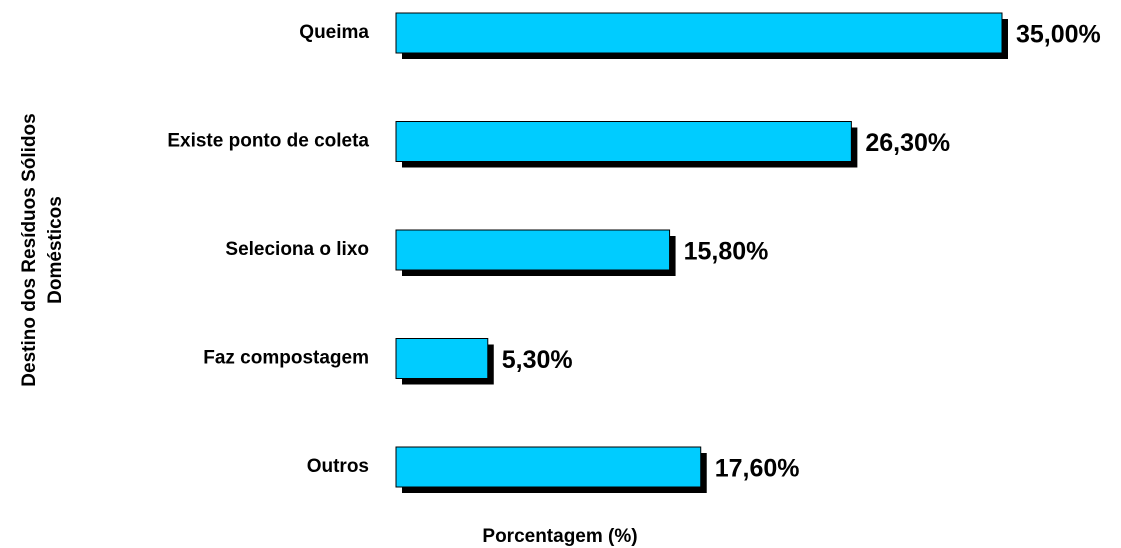 The image size is (1121, 548). What do you see at coordinates (297, 249) in the screenshot?
I see `category-label: Seleciona o lixo` at bounding box center [297, 249].